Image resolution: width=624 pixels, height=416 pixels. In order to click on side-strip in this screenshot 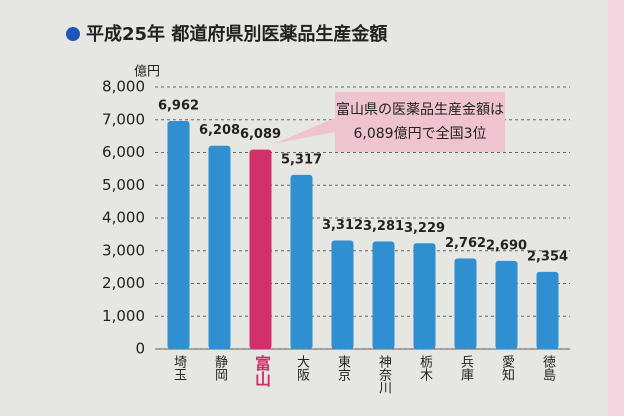, I will do `click(616, 208)`.